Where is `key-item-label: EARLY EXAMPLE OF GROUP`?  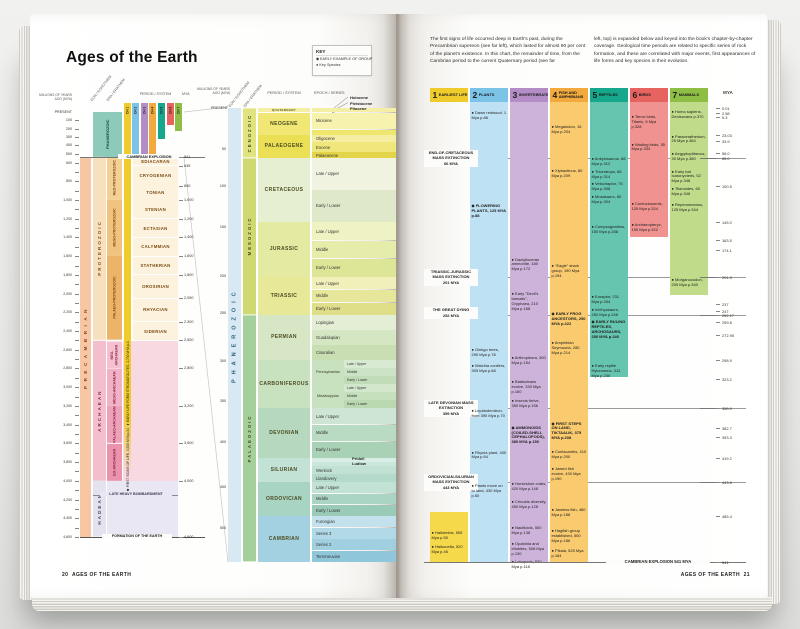
key-item-label: EARLY EXAMPLE OF GROUP is located at coordinates (346, 59).